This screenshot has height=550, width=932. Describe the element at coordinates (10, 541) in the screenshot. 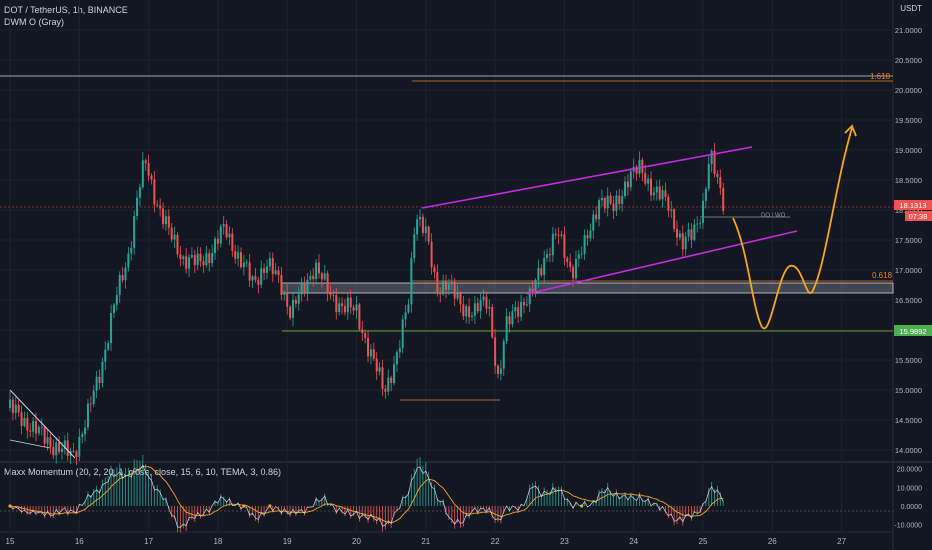

I see `time-tick-label: 15` at that location.